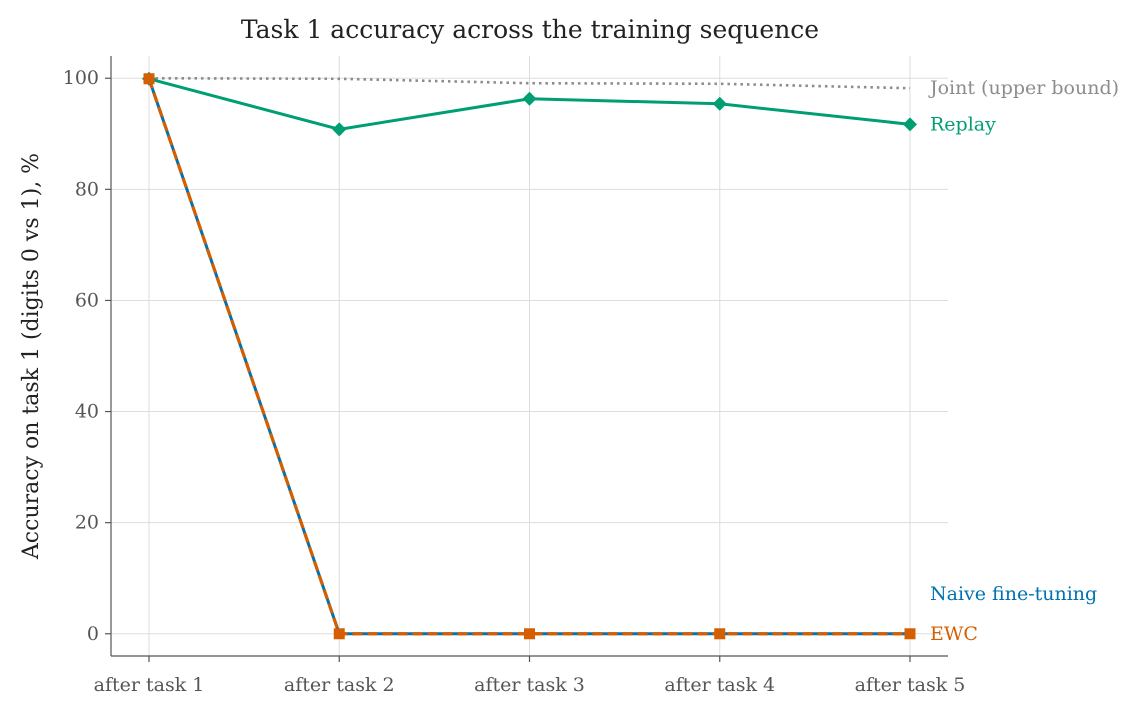  What do you see at coordinates (1023, 88) in the screenshot?
I see `series-label-joint-upper-bound: Joint (upper bound)` at bounding box center [1023, 88].